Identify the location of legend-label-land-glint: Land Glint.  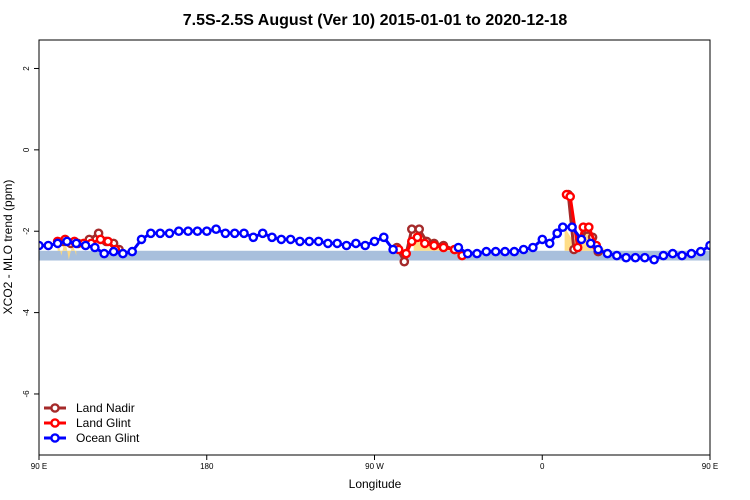
(103, 423).